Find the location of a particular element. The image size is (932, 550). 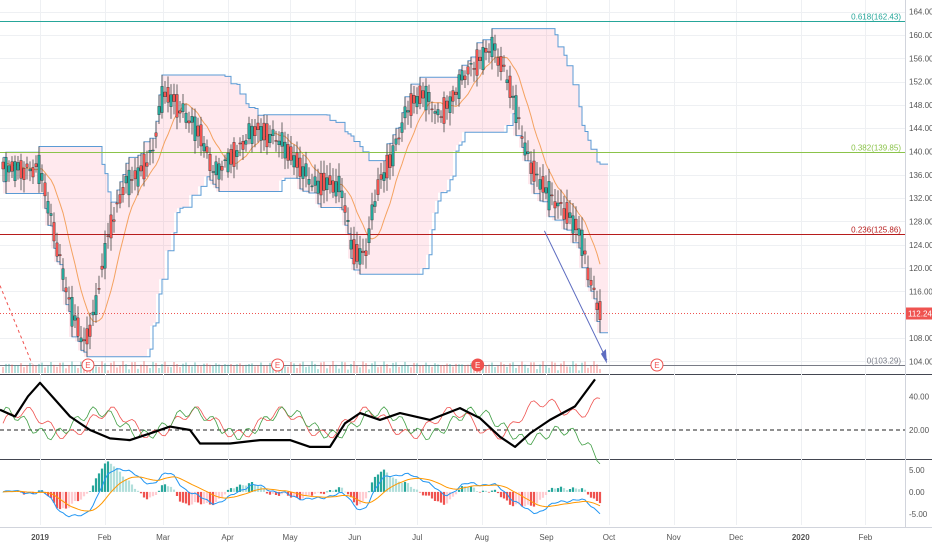

time-axis-label: Sep is located at coordinates (546, 537).